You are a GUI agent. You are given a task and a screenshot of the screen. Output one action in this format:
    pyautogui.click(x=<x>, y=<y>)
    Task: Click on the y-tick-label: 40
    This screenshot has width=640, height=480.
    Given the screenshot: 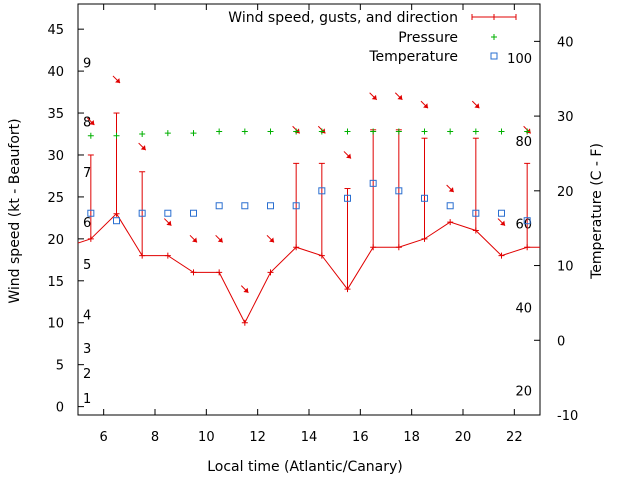 What is the action you would take?
    pyautogui.click(x=55, y=72)
    